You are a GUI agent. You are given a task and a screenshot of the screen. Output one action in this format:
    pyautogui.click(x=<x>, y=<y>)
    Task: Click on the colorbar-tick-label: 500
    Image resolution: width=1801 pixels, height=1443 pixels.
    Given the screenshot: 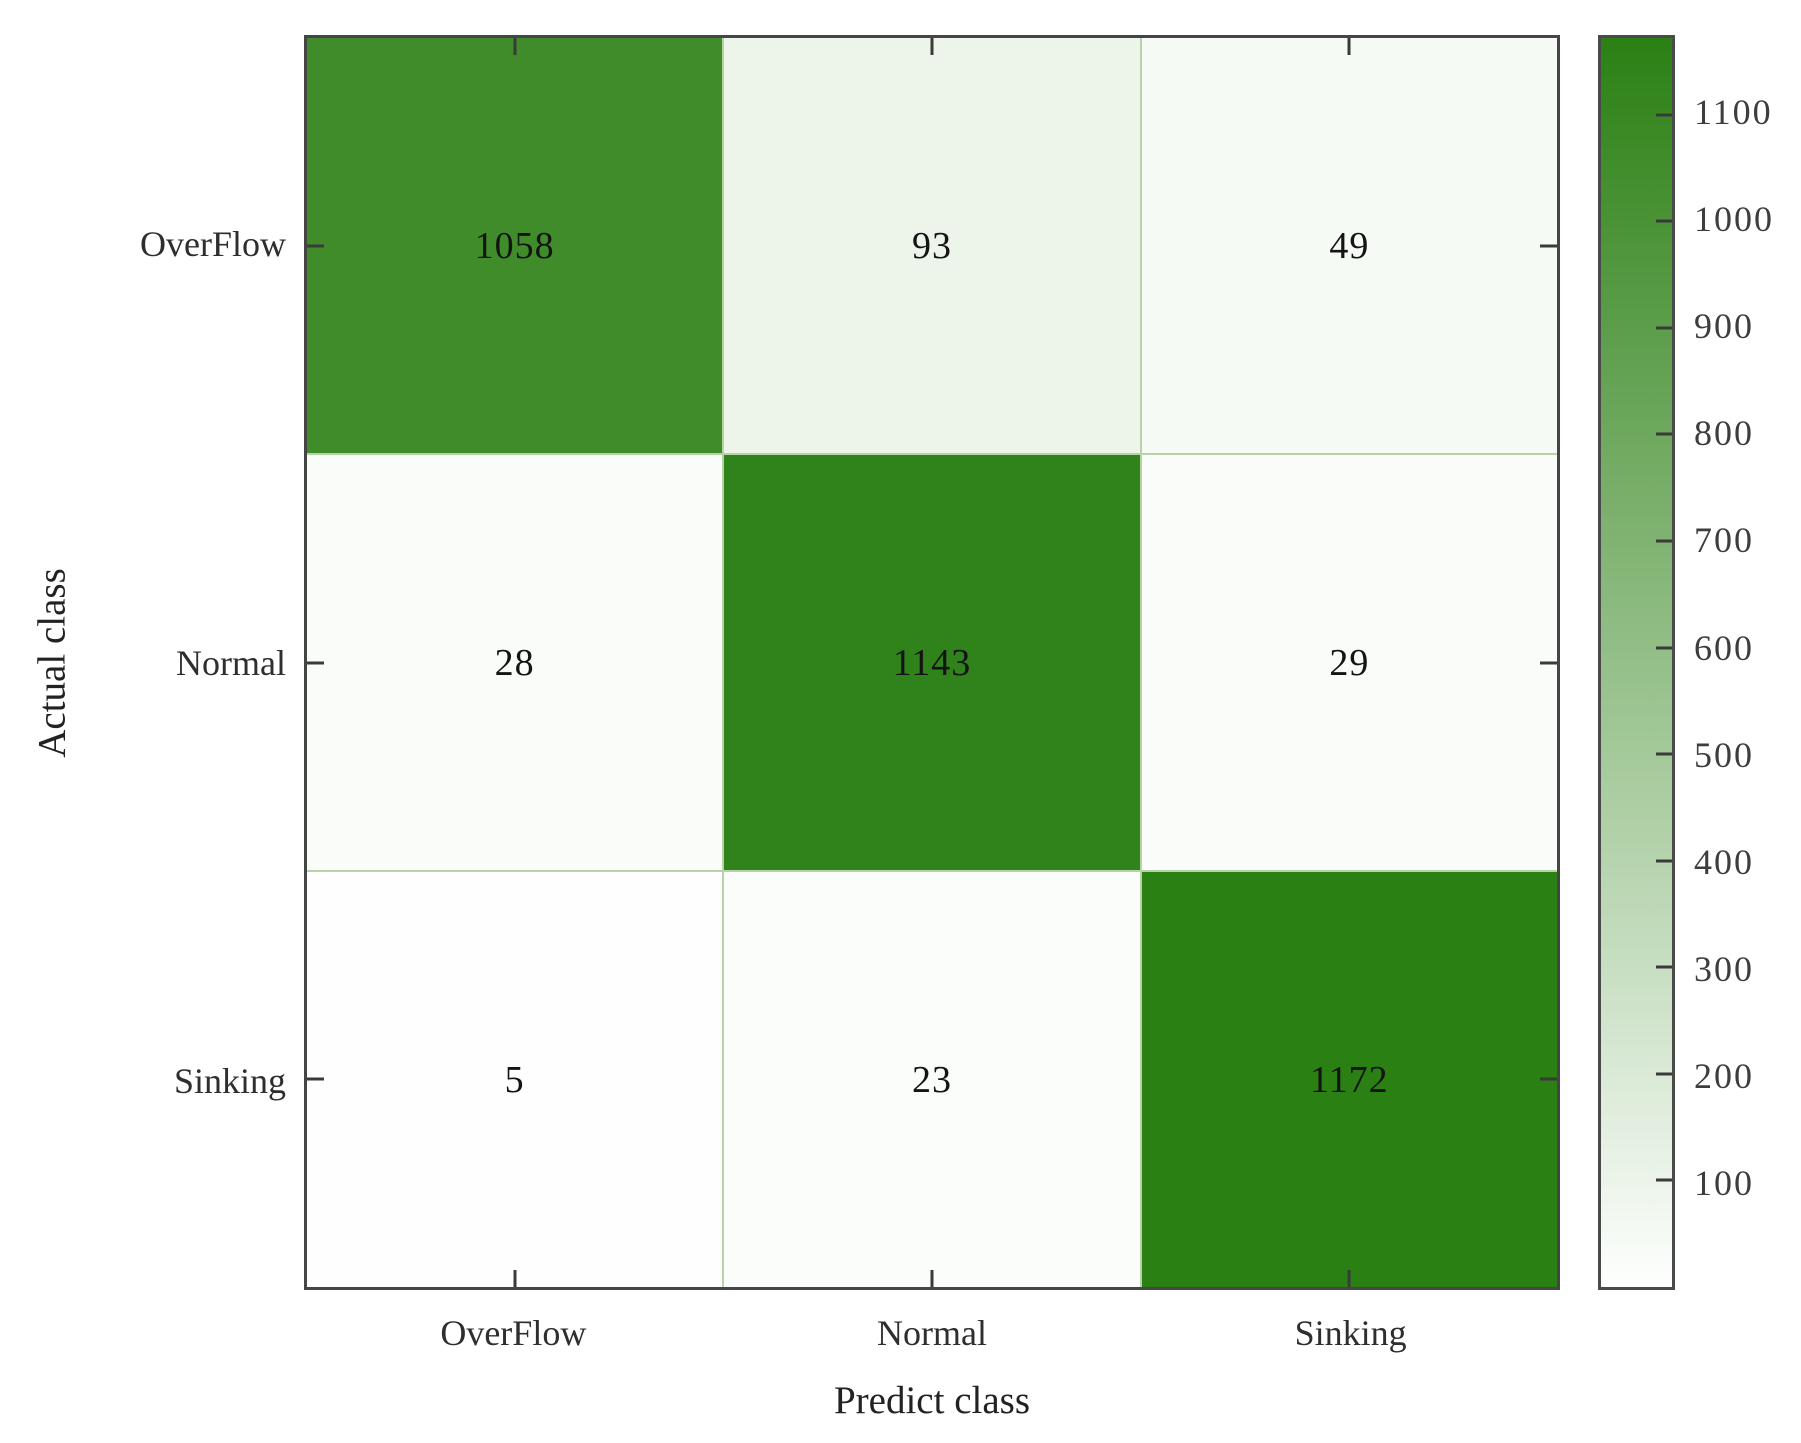 What is the action you would take?
    pyautogui.click(x=1724, y=754)
    